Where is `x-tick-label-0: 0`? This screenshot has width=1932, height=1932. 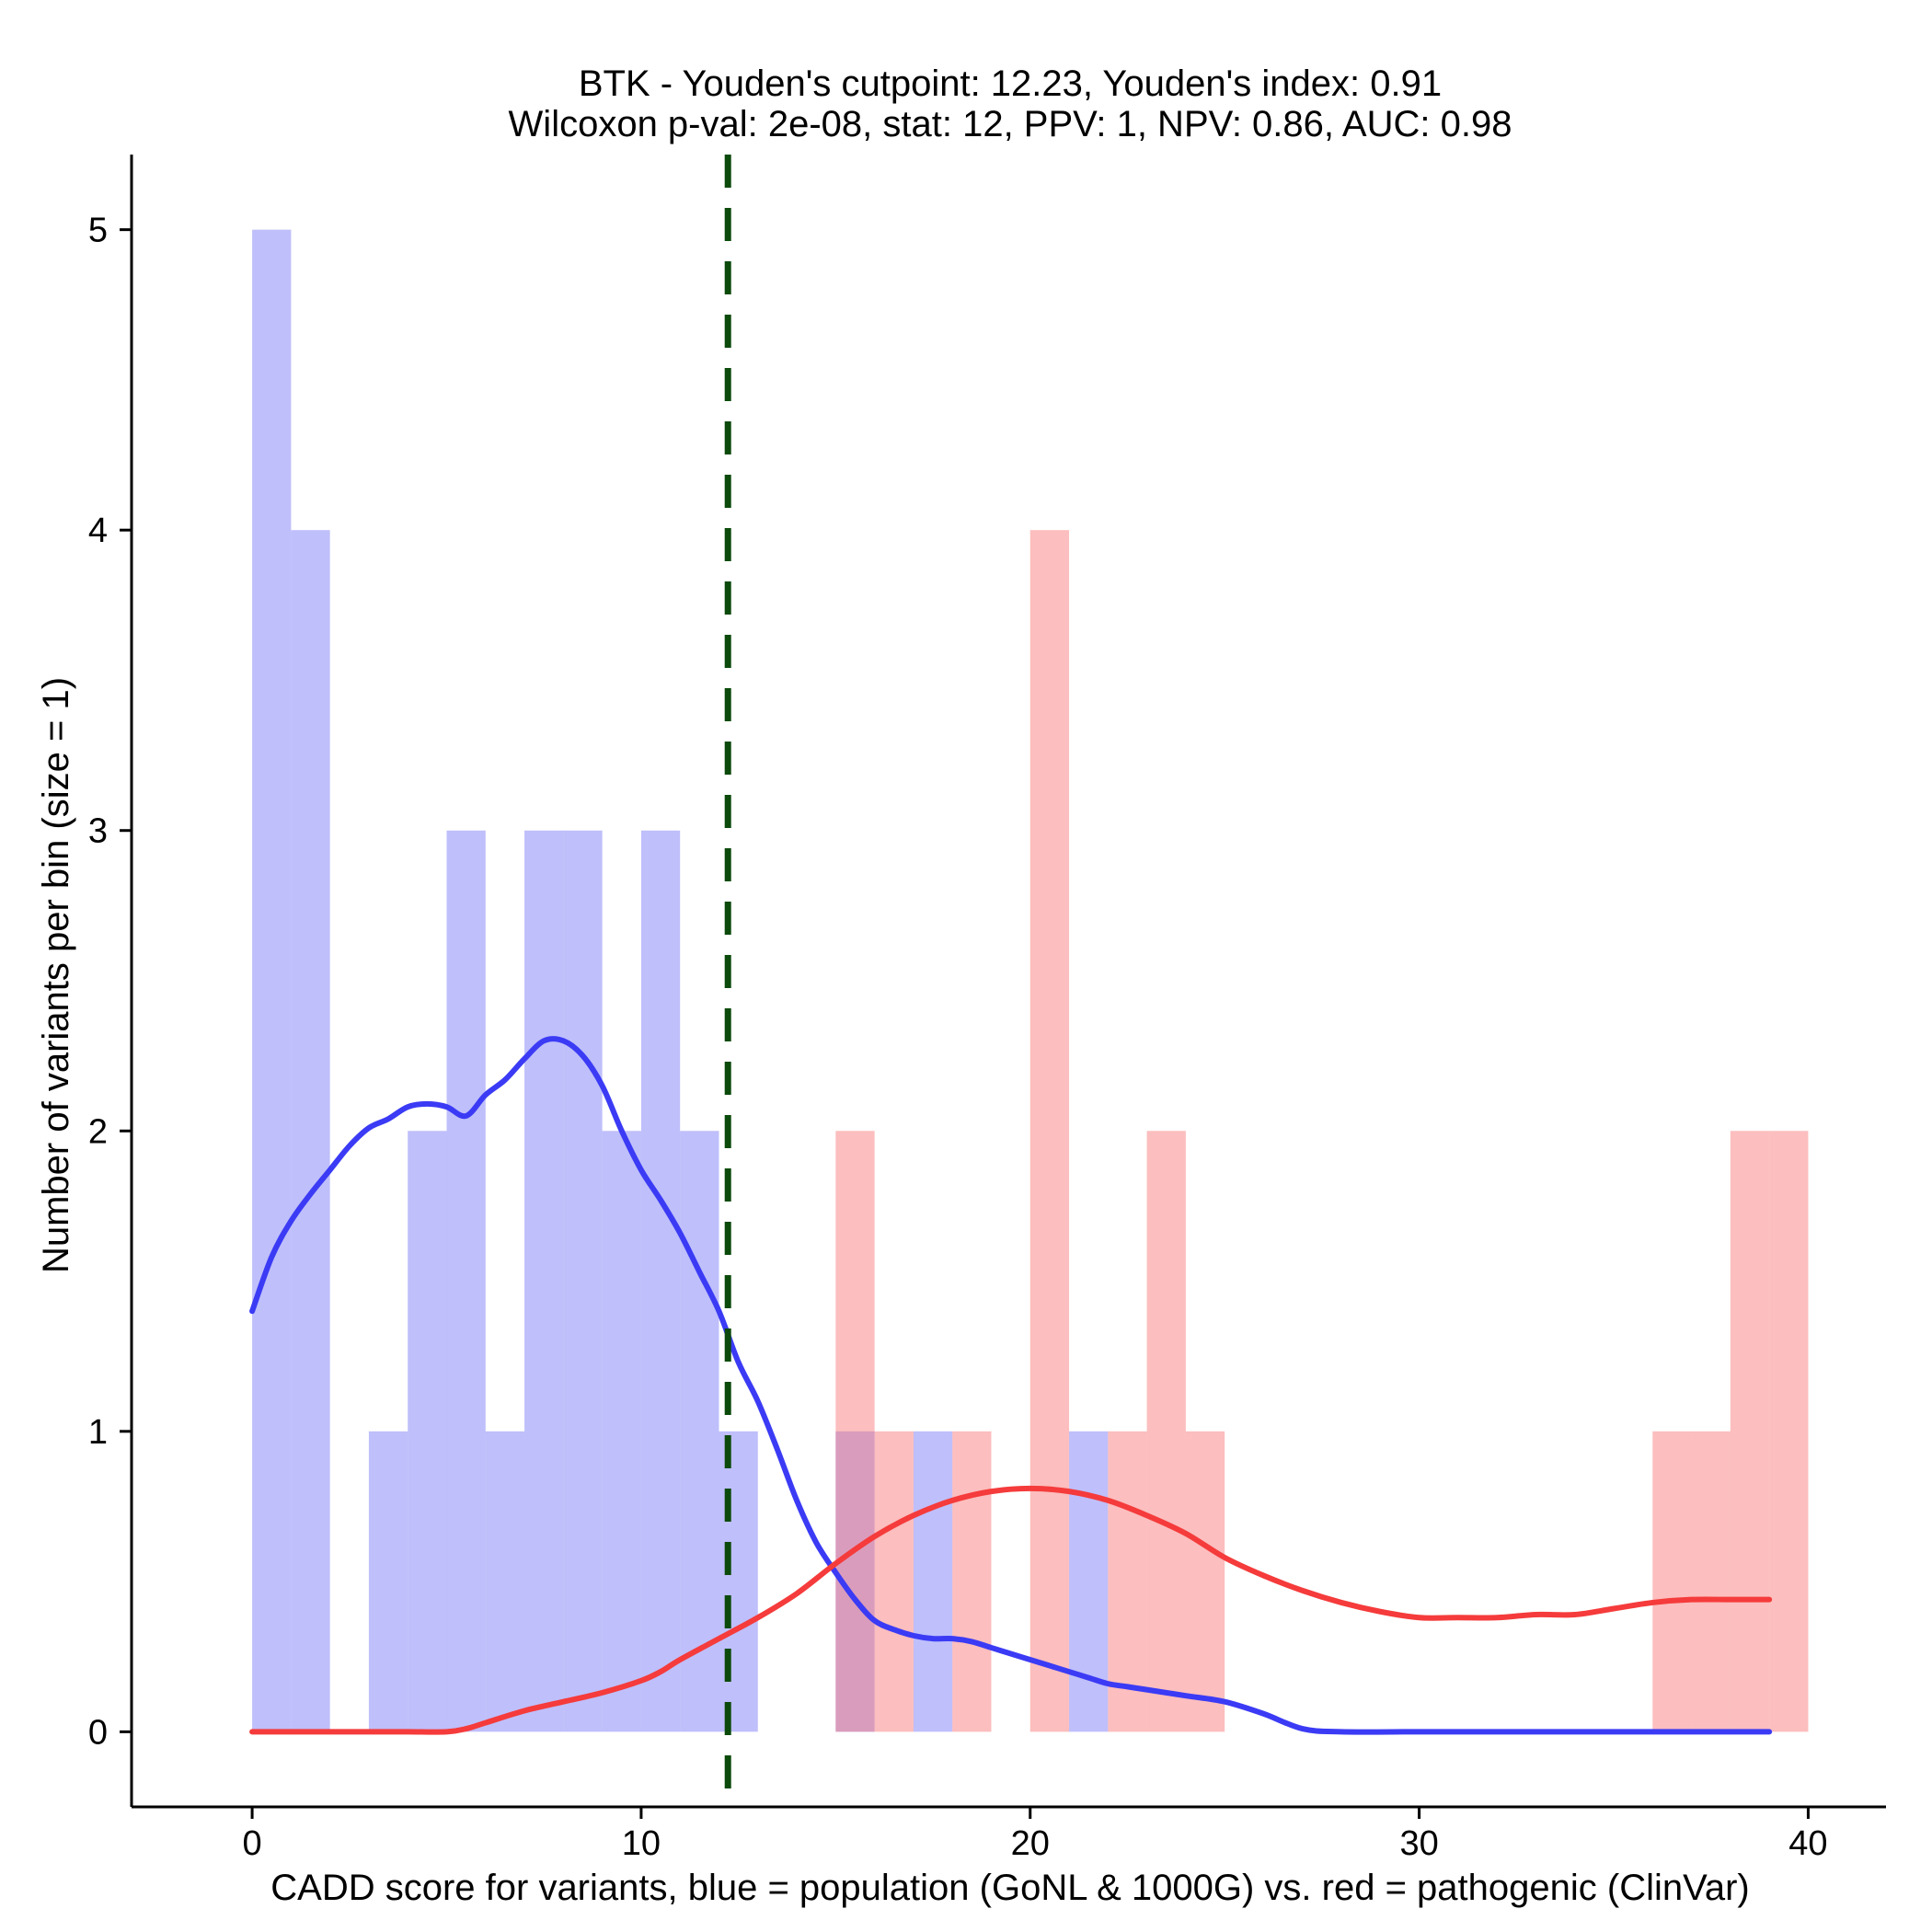 x-tick-label-0: 0 is located at coordinates (252, 1843).